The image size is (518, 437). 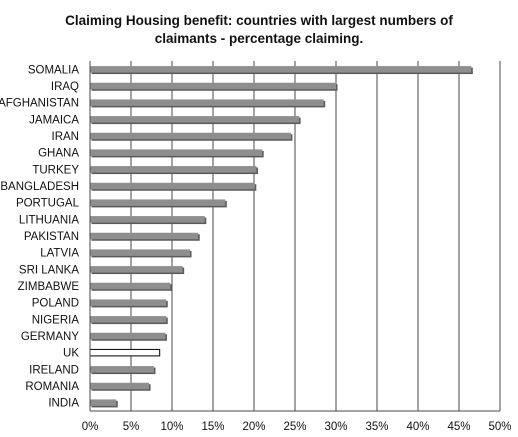 I want to click on category-label: IRAQ, so click(x=65, y=87).